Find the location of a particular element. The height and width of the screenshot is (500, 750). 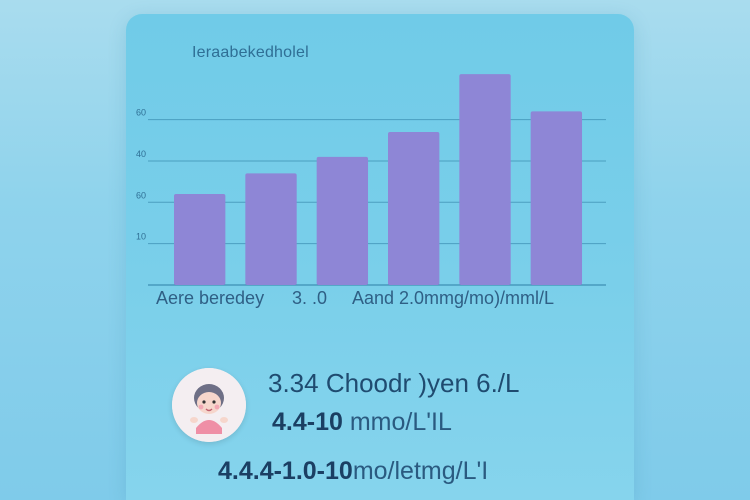

y-tick-label: 10 is located at coordinates (141, 237).